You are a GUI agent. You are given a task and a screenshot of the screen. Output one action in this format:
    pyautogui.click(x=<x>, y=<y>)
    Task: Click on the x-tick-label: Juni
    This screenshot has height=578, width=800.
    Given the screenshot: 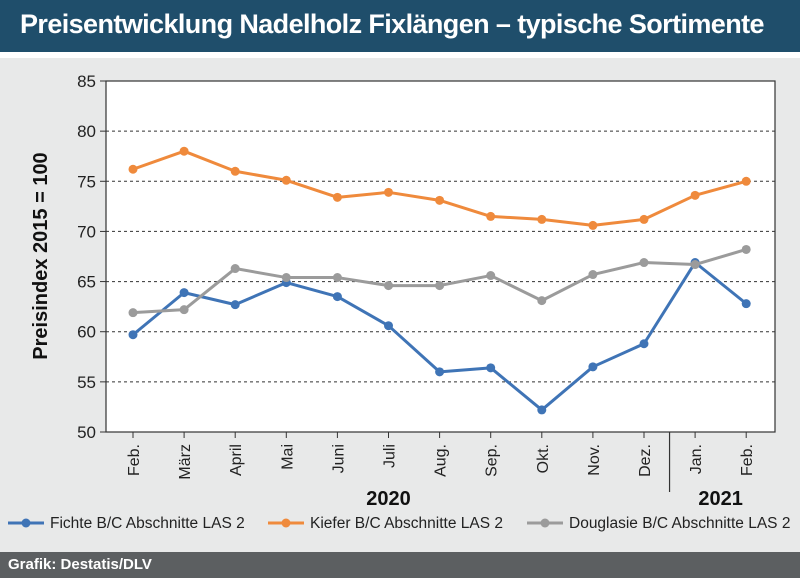 What is the action you would take?
    pyautogui.click(x=338, y=458)
    